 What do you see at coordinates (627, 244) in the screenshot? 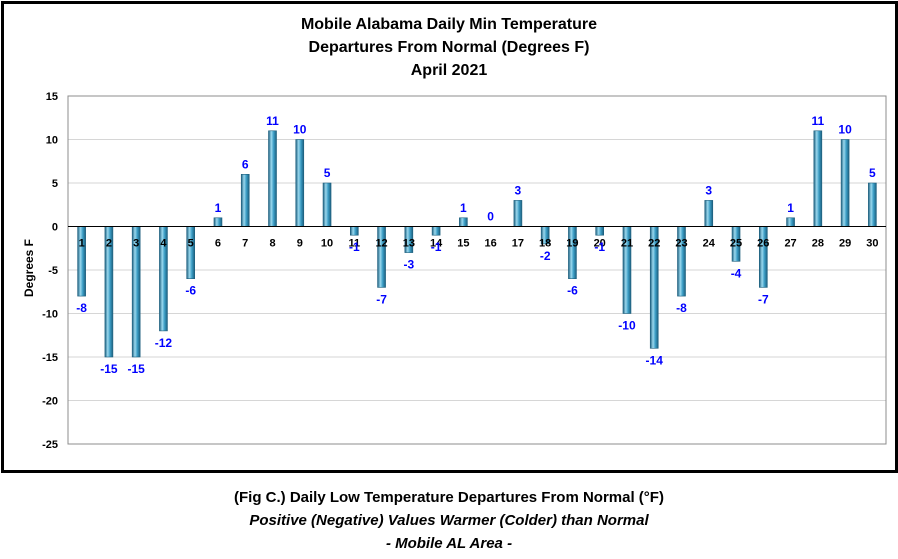
I see `x-tick-label: 21` at bounding box center [627, 244].